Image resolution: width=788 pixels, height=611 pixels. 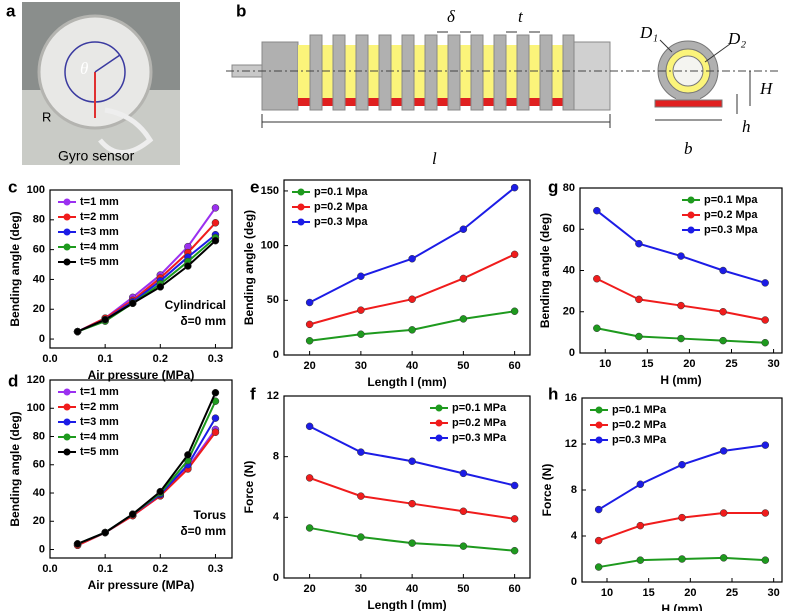 I want to click on annotation: Torus, so click(x=210, y=515).